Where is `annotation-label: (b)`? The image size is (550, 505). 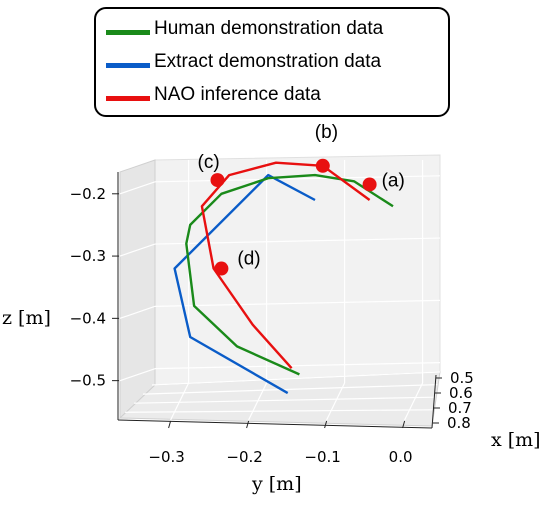
annotation-label: (b) is located at coordinates (326, 132).